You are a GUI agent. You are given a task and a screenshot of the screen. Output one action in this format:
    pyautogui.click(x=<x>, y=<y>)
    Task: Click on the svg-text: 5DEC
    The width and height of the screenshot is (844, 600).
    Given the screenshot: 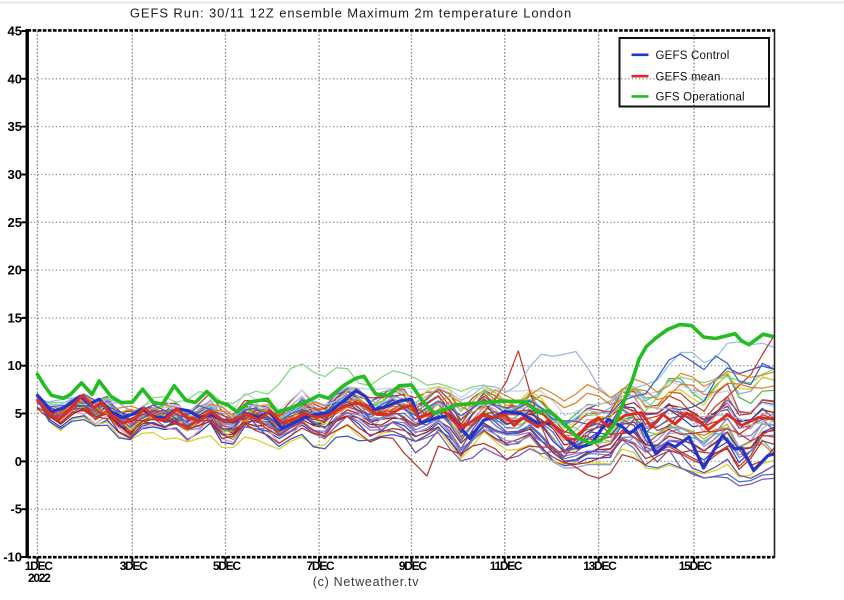 What is the action you would take?
    pyautogui.click(x=227, y=566)
    